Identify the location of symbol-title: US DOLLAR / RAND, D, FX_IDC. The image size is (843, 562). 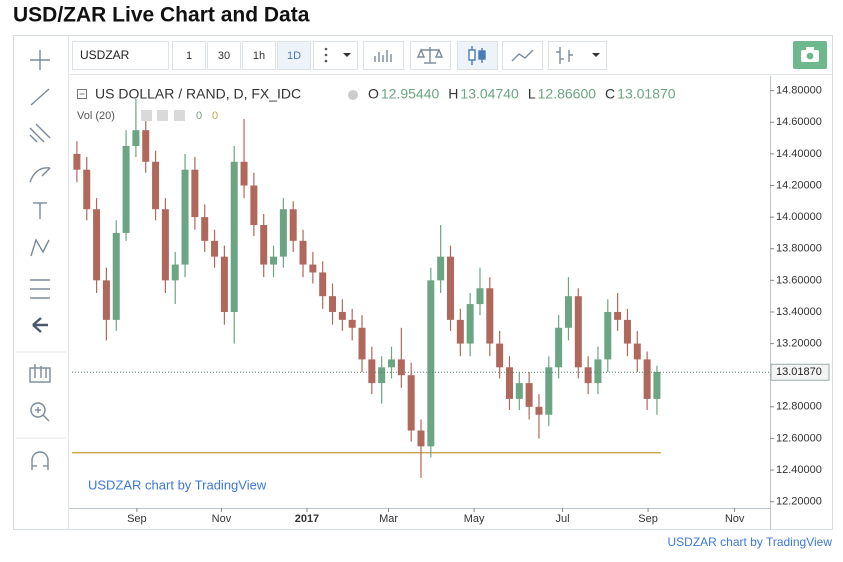
(198, 94).